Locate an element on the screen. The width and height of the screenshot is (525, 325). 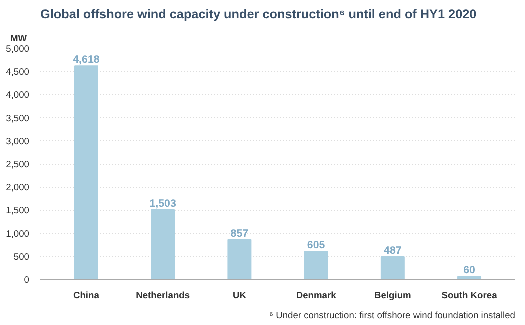
x-tick-label: China is located at coordinates (87, 295).